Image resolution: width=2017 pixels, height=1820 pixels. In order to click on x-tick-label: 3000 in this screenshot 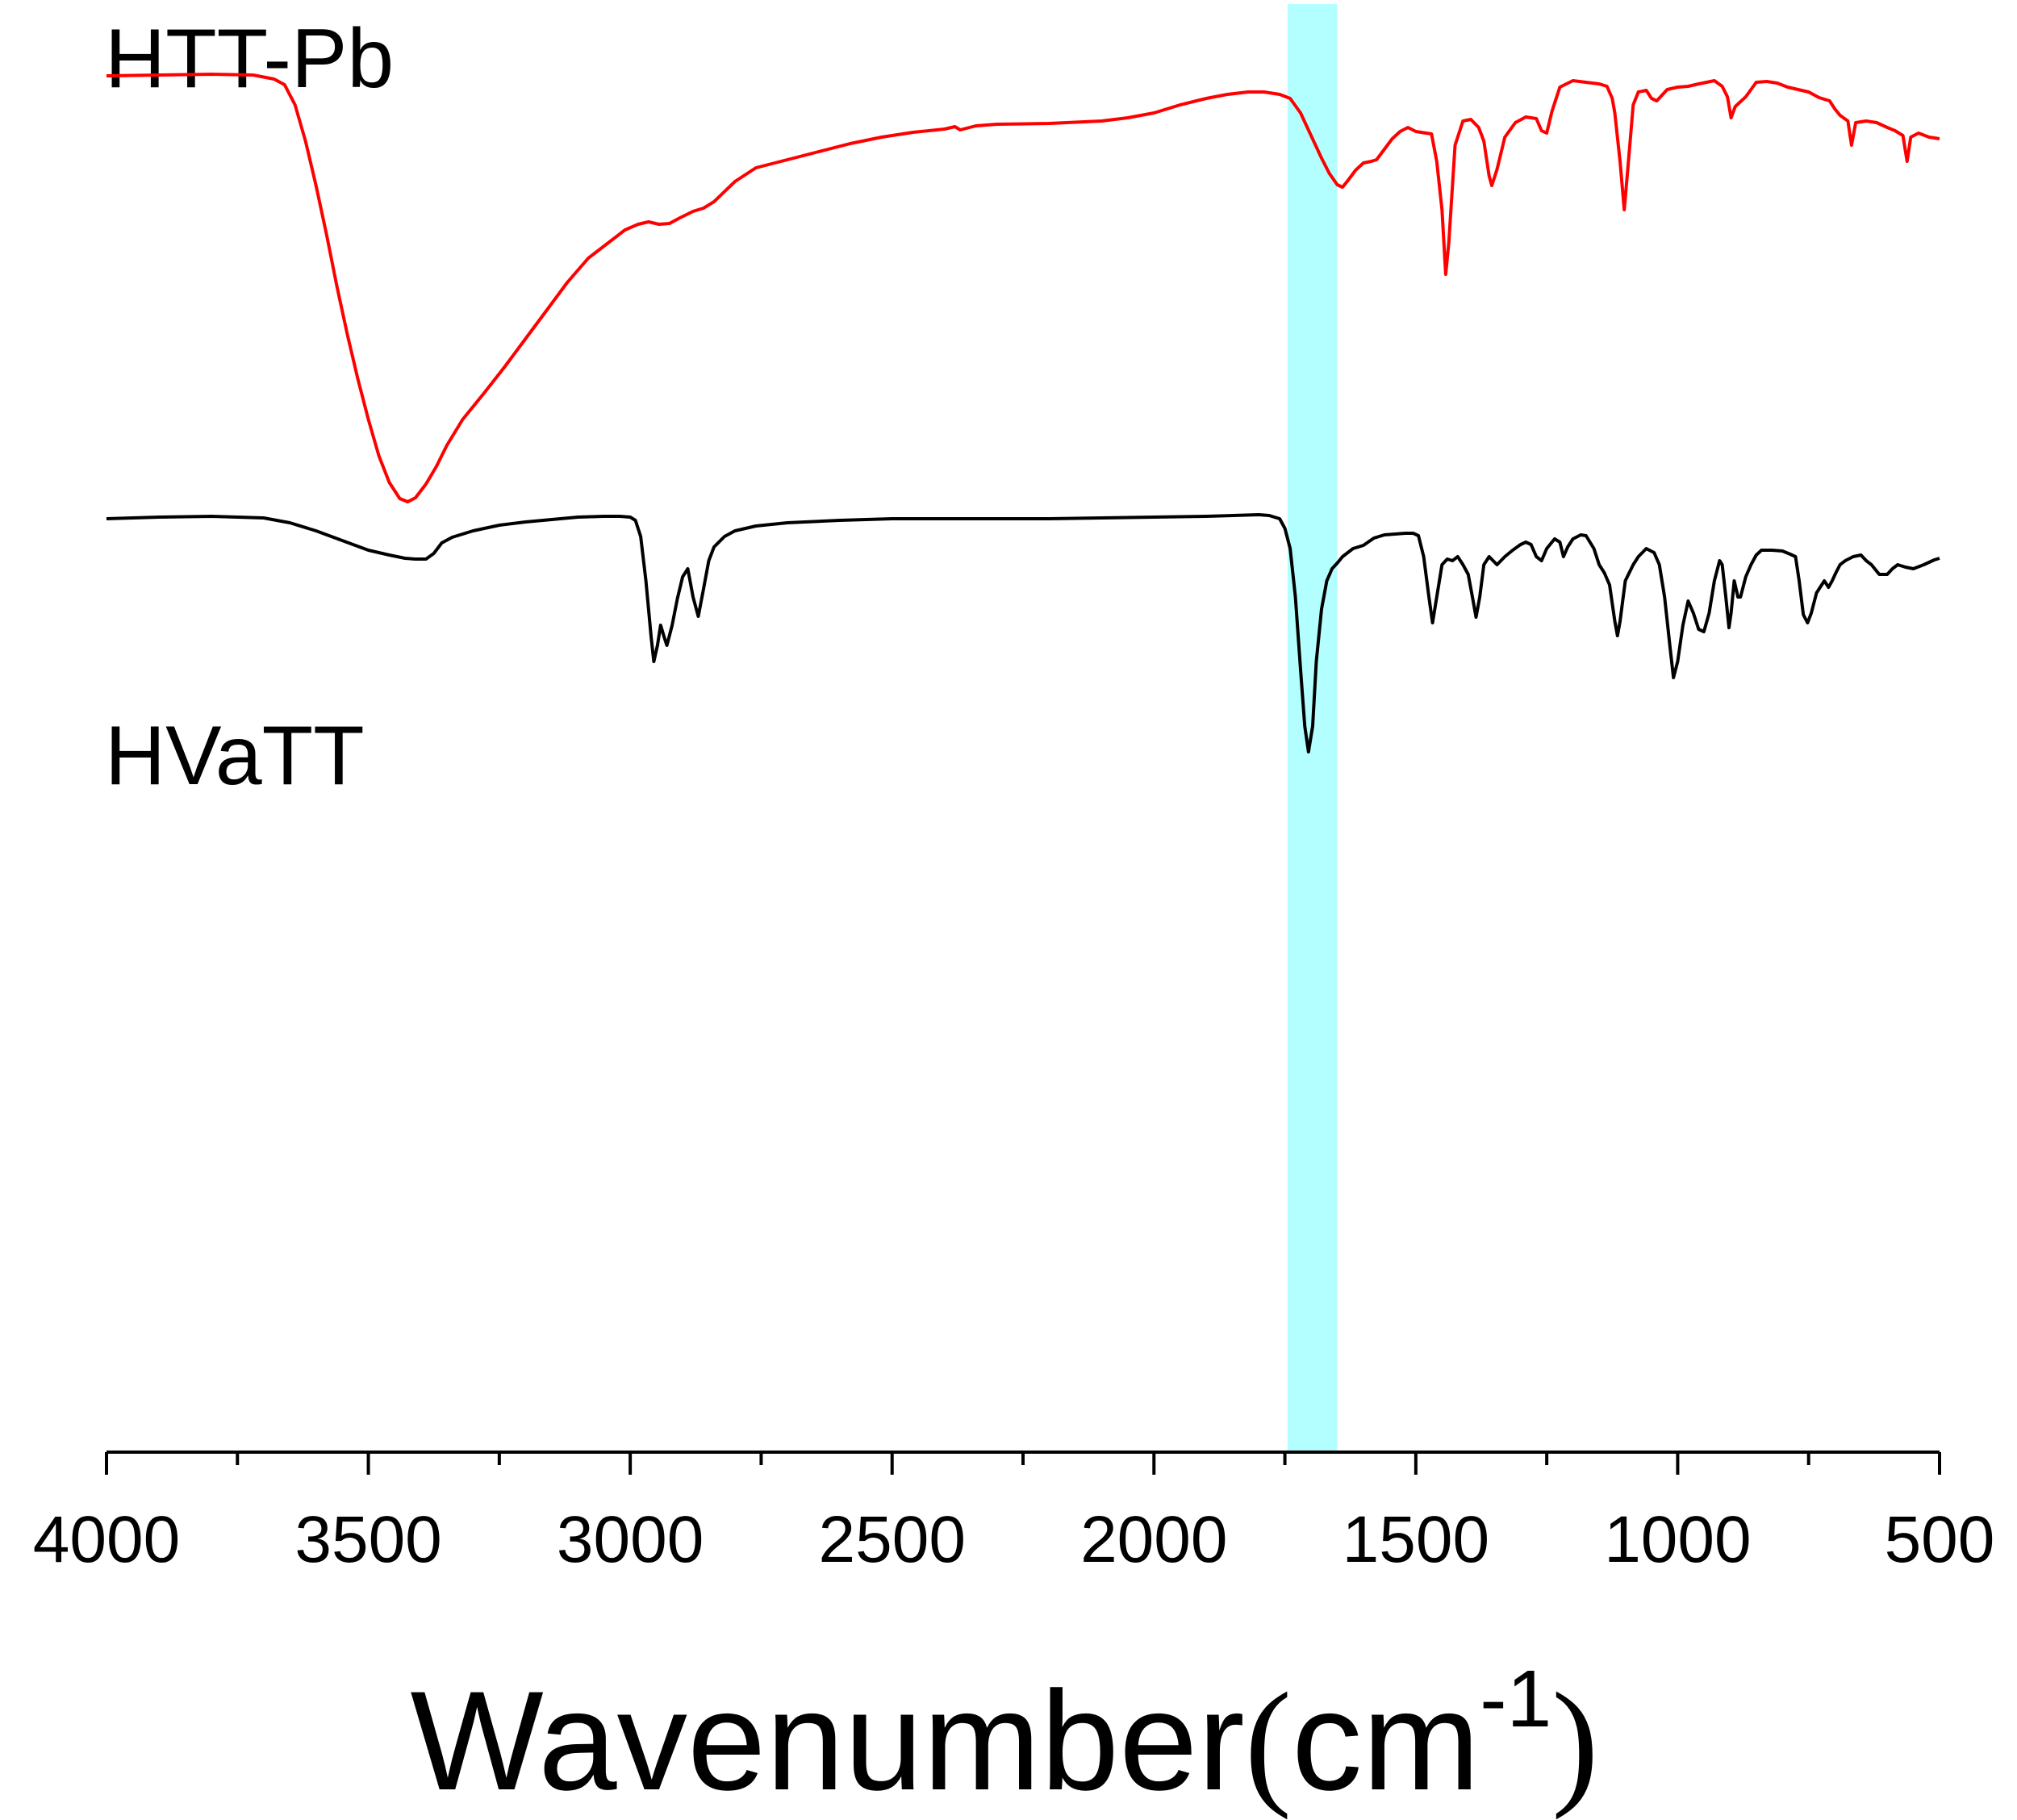, I will do `click(630, 1539)`.